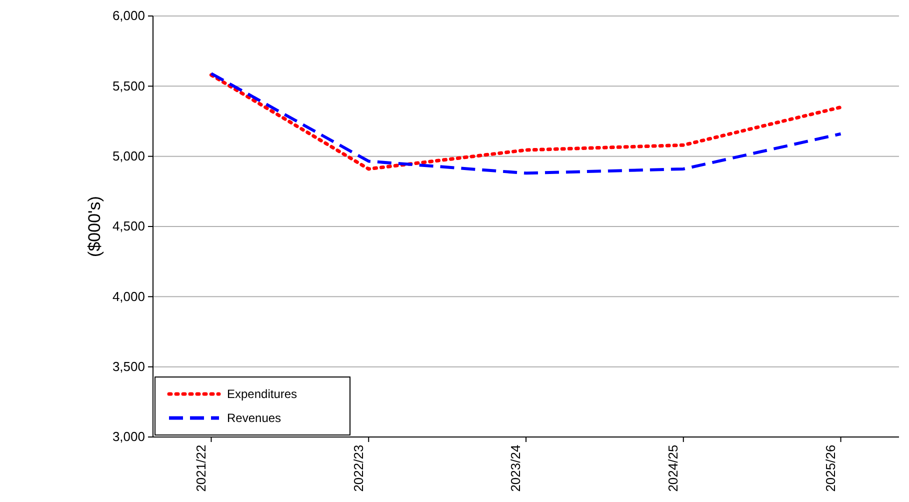 This screenshot has height=502, width=909. What do you see at coordinates (128, 86) in the screenshot?
I see `y-tick-label: 5,500` at bounding box center [128, 86].